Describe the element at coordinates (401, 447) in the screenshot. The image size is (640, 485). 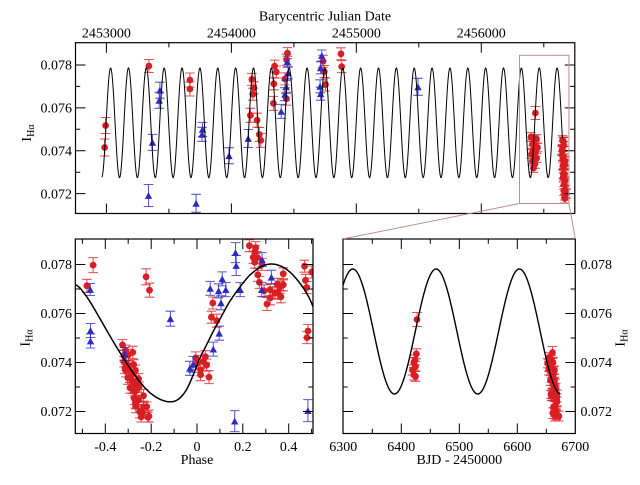
I see `svg-text: 6400` at that location.